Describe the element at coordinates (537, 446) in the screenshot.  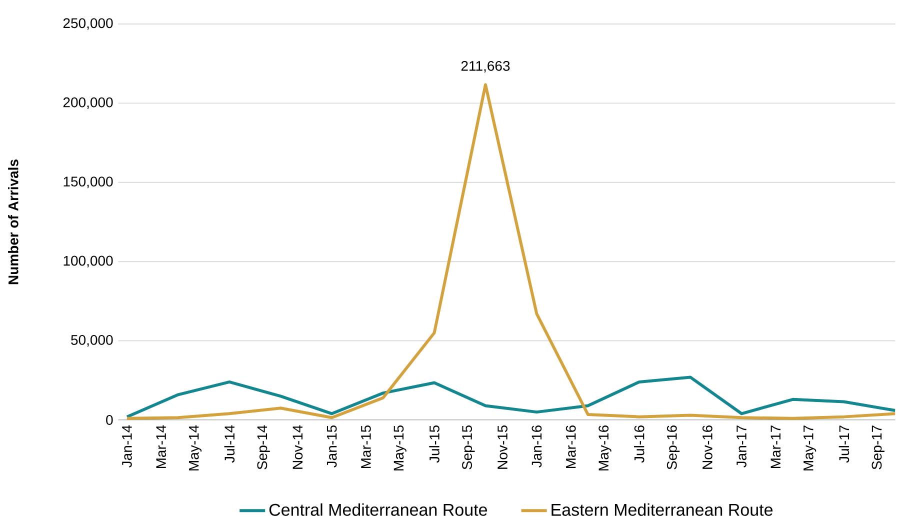
I see `x-tick-label: Jan-16` at that location.